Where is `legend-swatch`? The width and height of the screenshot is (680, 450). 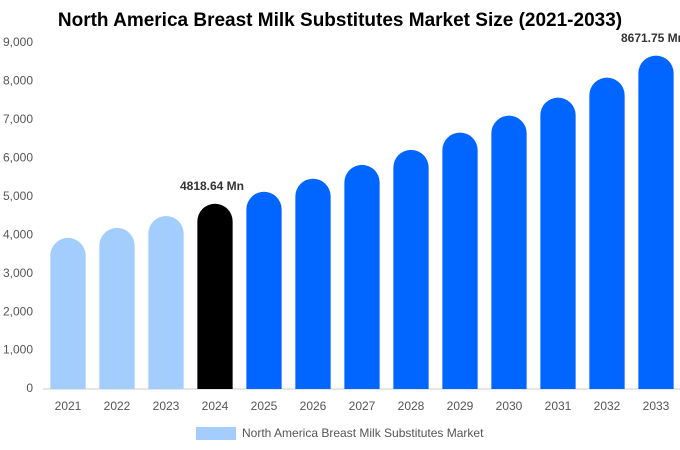 legend-swatch is located at coordinates (216, 433).